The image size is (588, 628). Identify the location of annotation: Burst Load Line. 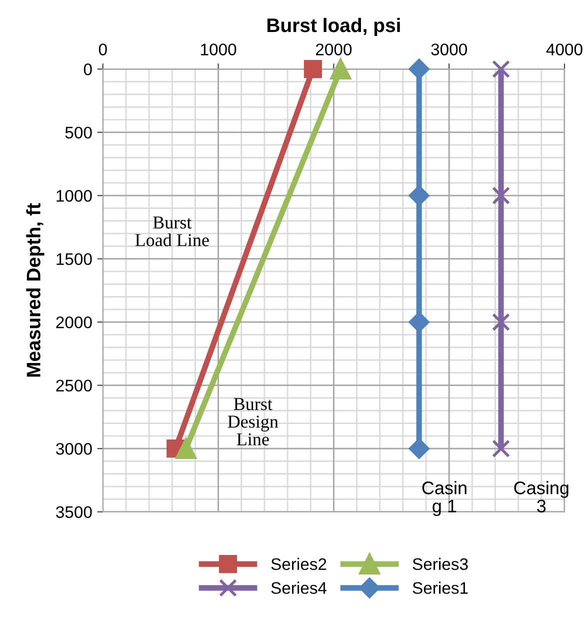
(172, 231).